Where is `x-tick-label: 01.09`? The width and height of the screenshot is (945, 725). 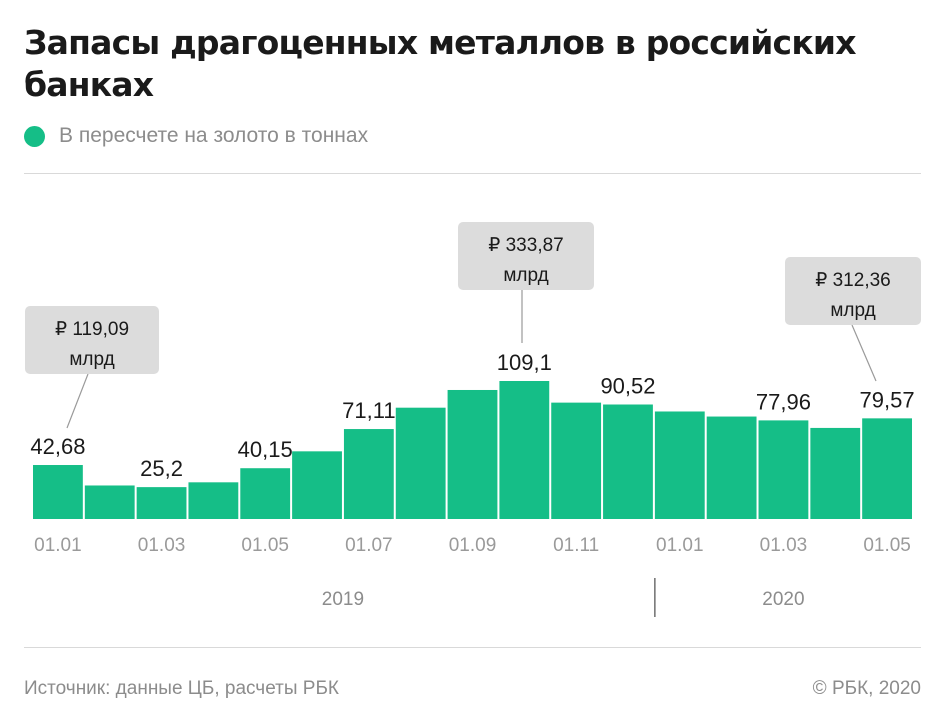
x-tick-label: 01.09 is located at coordinates (473, 545).